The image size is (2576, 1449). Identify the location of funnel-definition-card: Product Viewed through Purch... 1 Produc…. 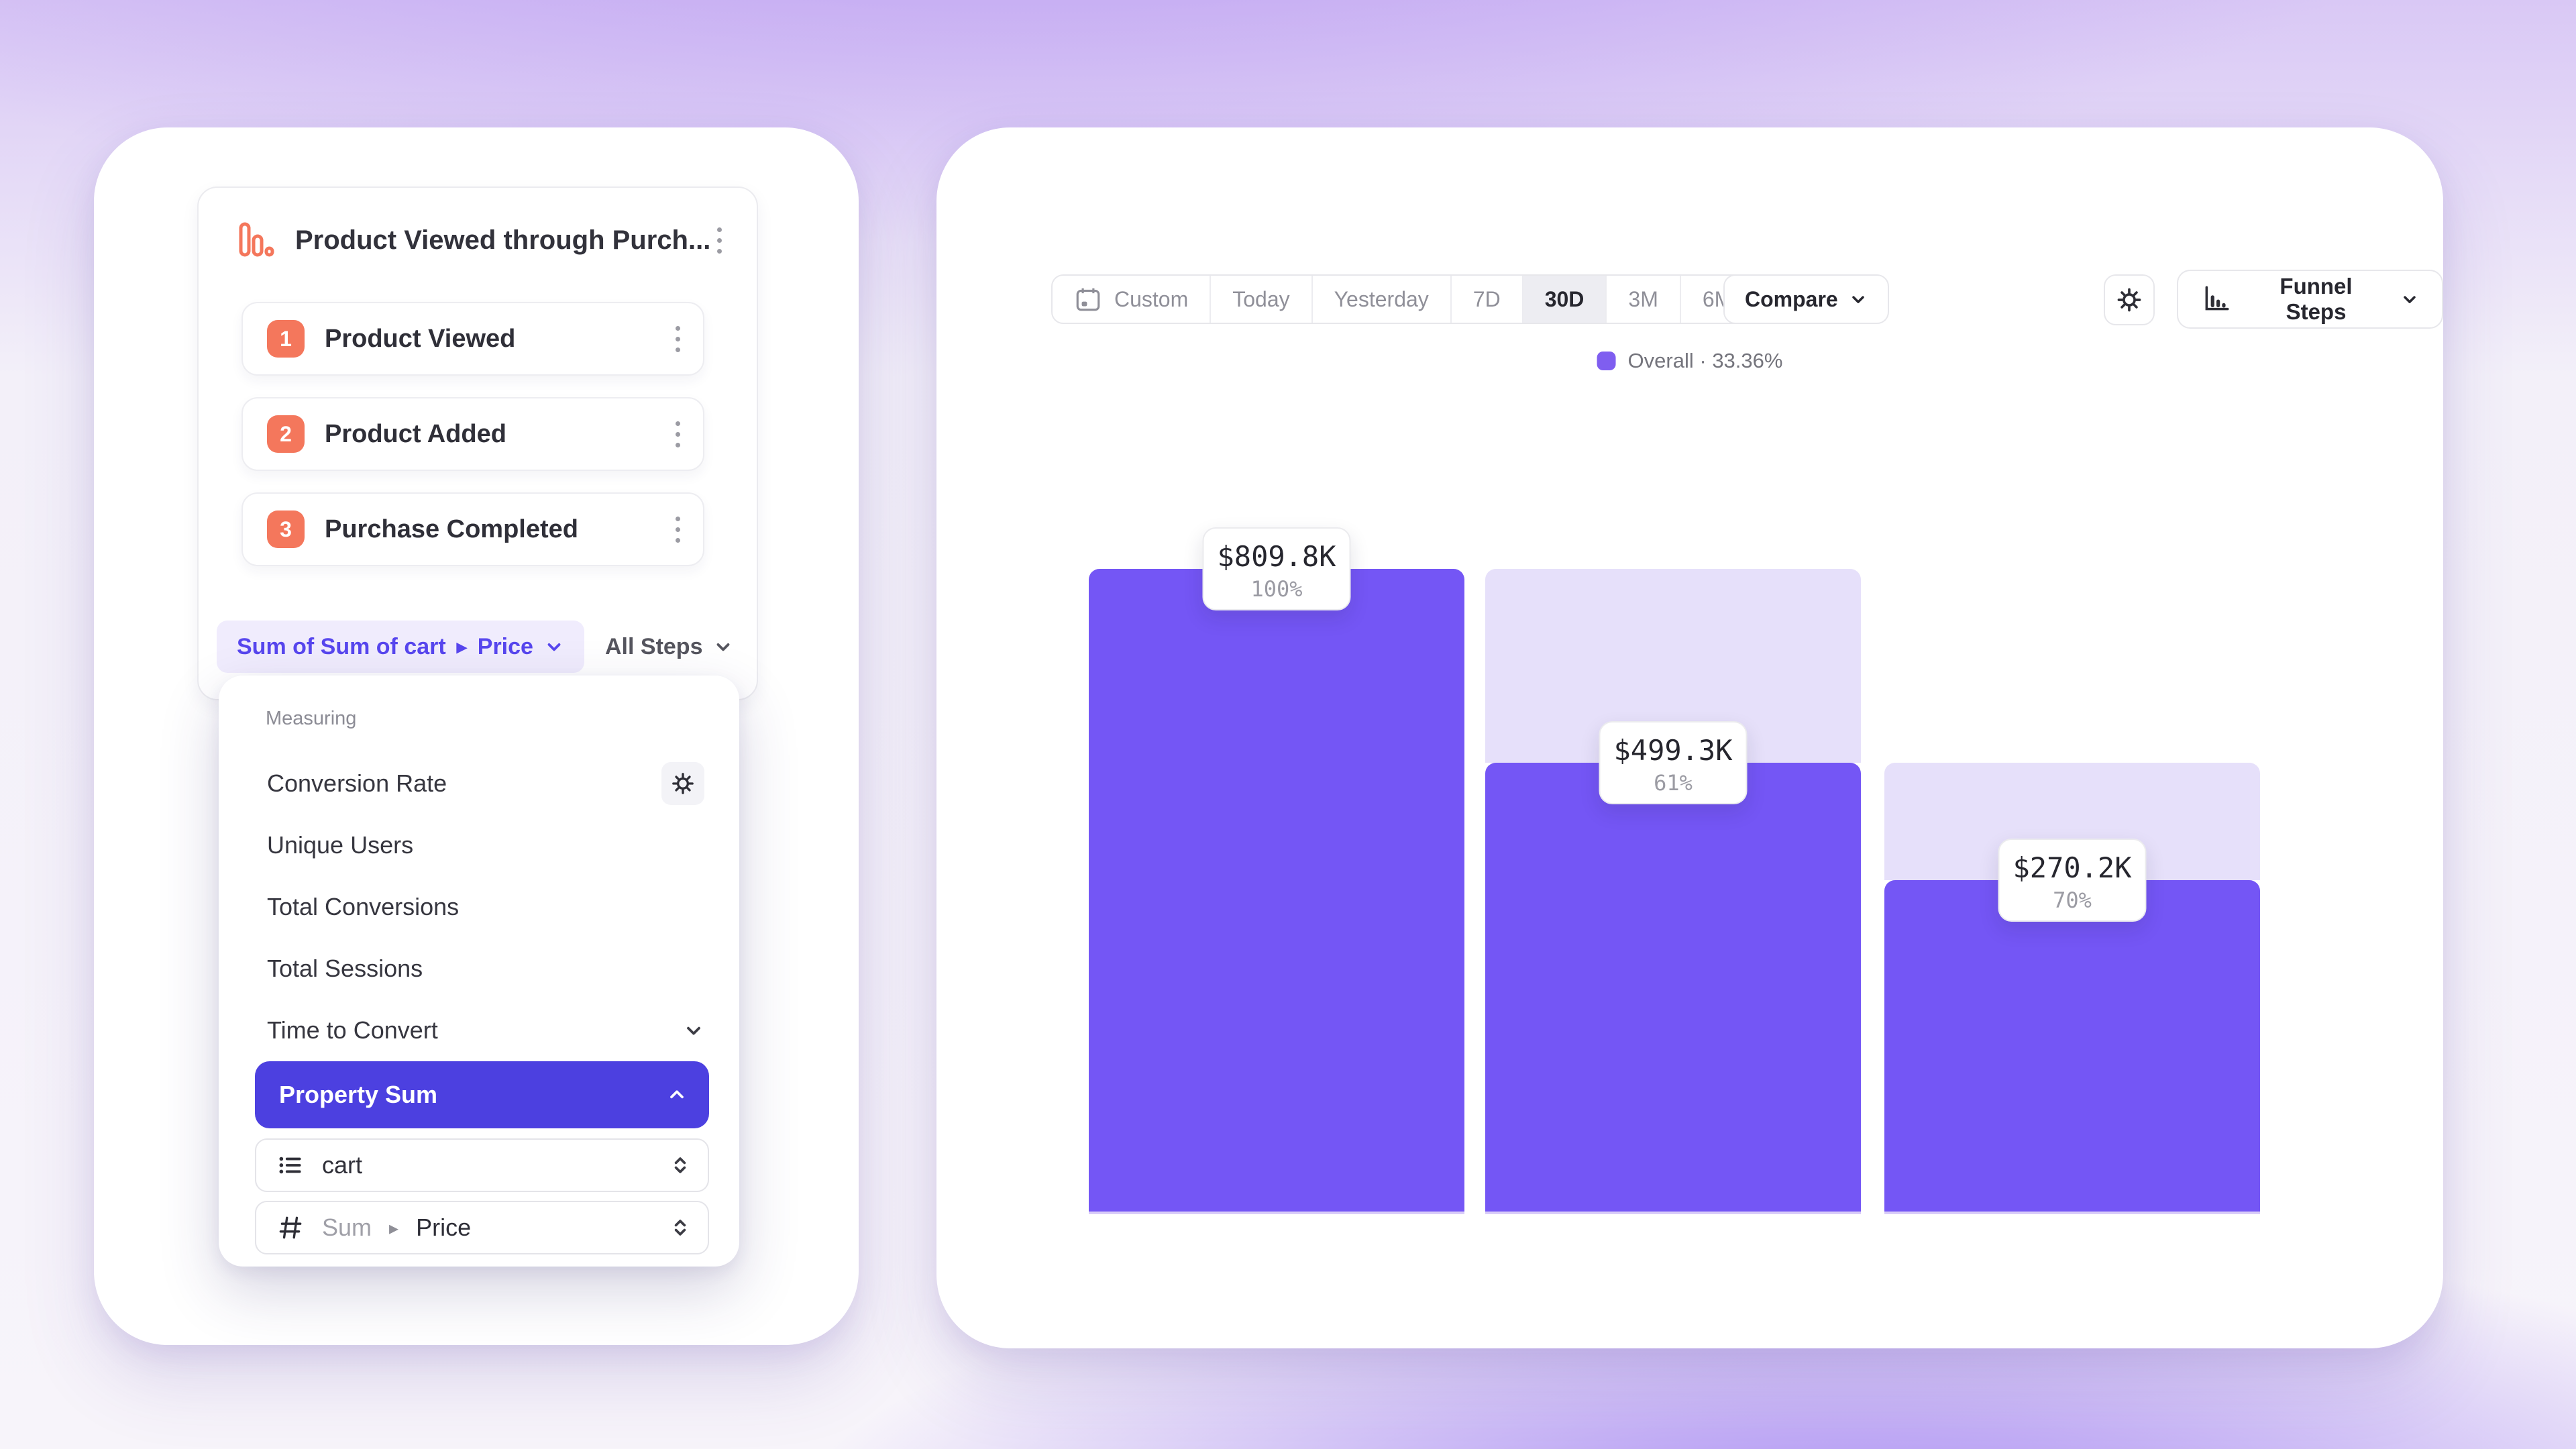
(477, 443).